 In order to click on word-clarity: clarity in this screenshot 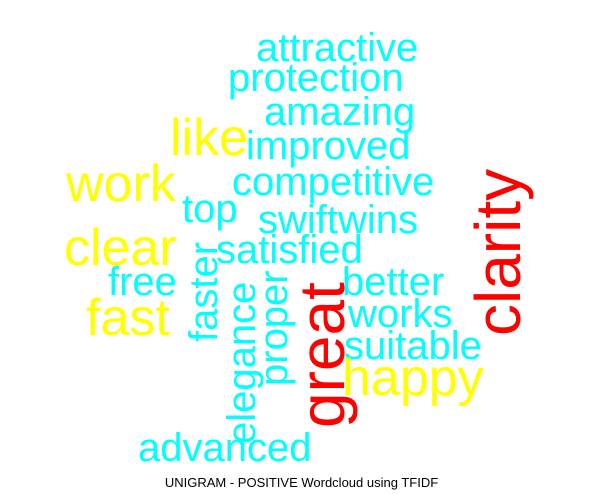, I will do `click(498, 252)`.